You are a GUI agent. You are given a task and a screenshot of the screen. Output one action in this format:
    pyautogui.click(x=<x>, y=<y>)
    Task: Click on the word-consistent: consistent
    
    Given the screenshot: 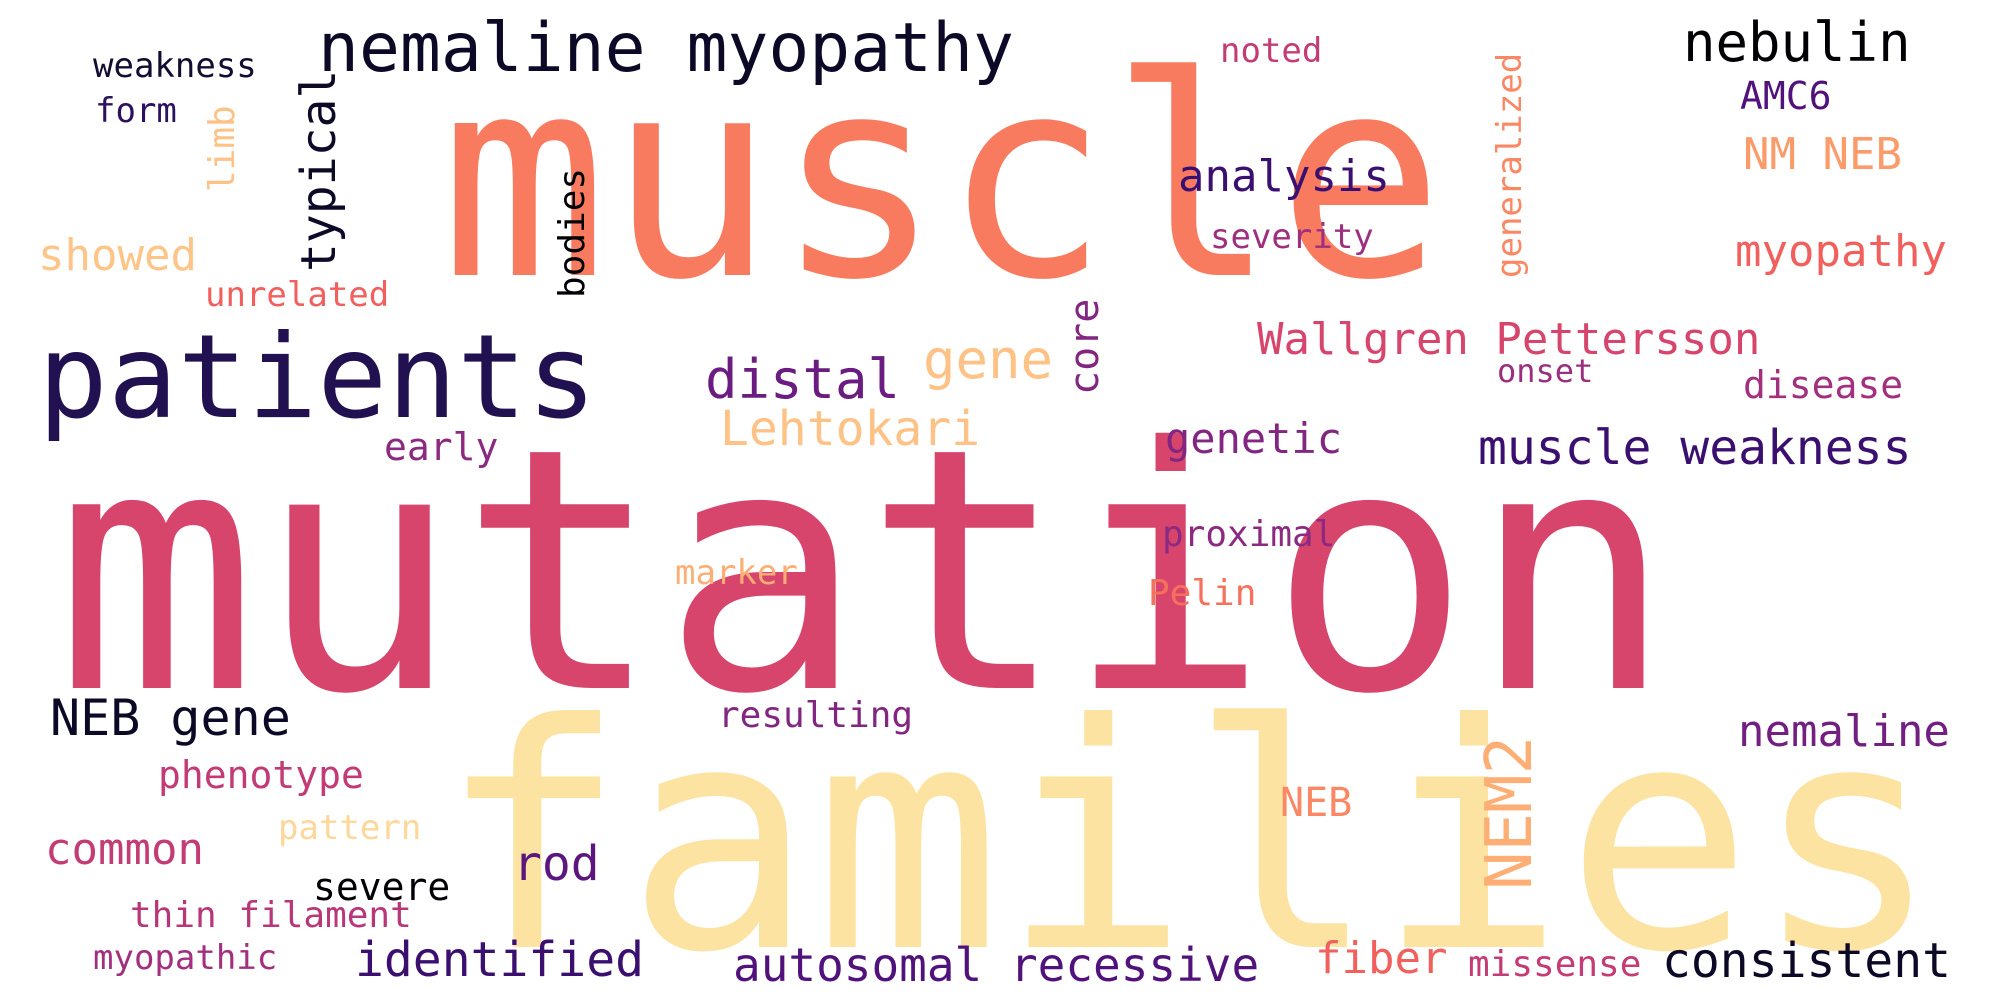 What is the action you would take?
    pyautogui.click(x=1806, y=961)
    